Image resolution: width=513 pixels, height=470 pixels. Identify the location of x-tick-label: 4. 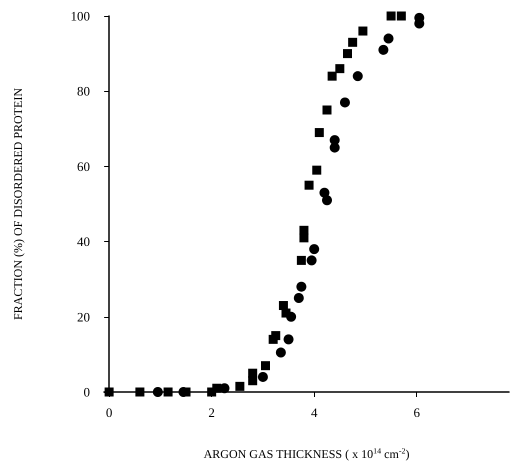
(314, 412).